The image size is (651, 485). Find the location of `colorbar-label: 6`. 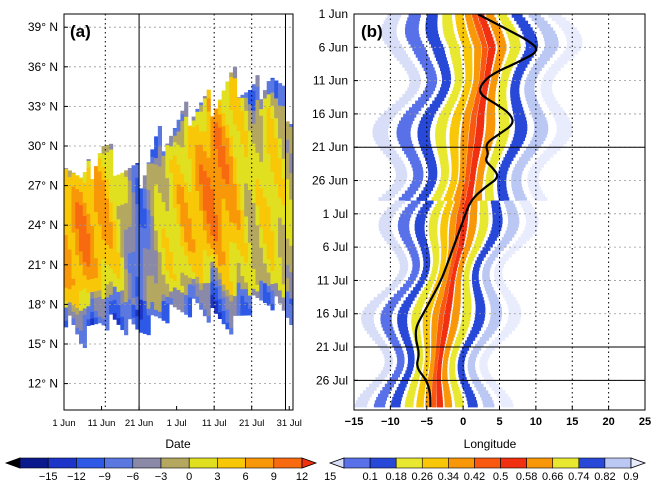

colorbar-label: 6 is located at coordinates (246, 477).